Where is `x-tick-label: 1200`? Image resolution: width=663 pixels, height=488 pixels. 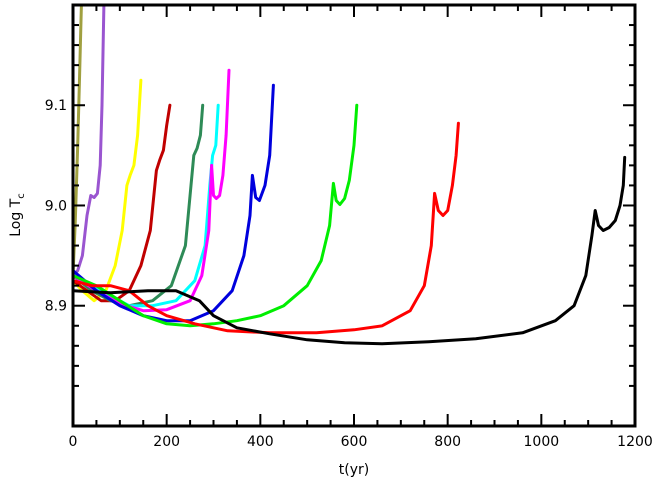 x-tick-label: 1200 is located at coordinates (635, 442).